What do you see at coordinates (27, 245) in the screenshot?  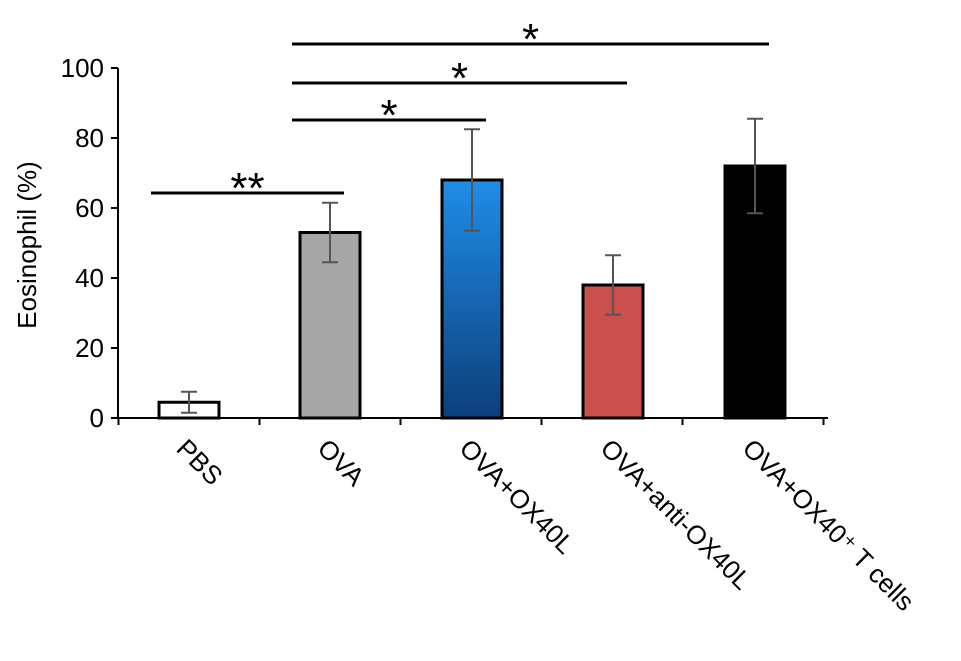 I see `y-axis-label: Eosinophil (%)` at bounding box center [27, 245].